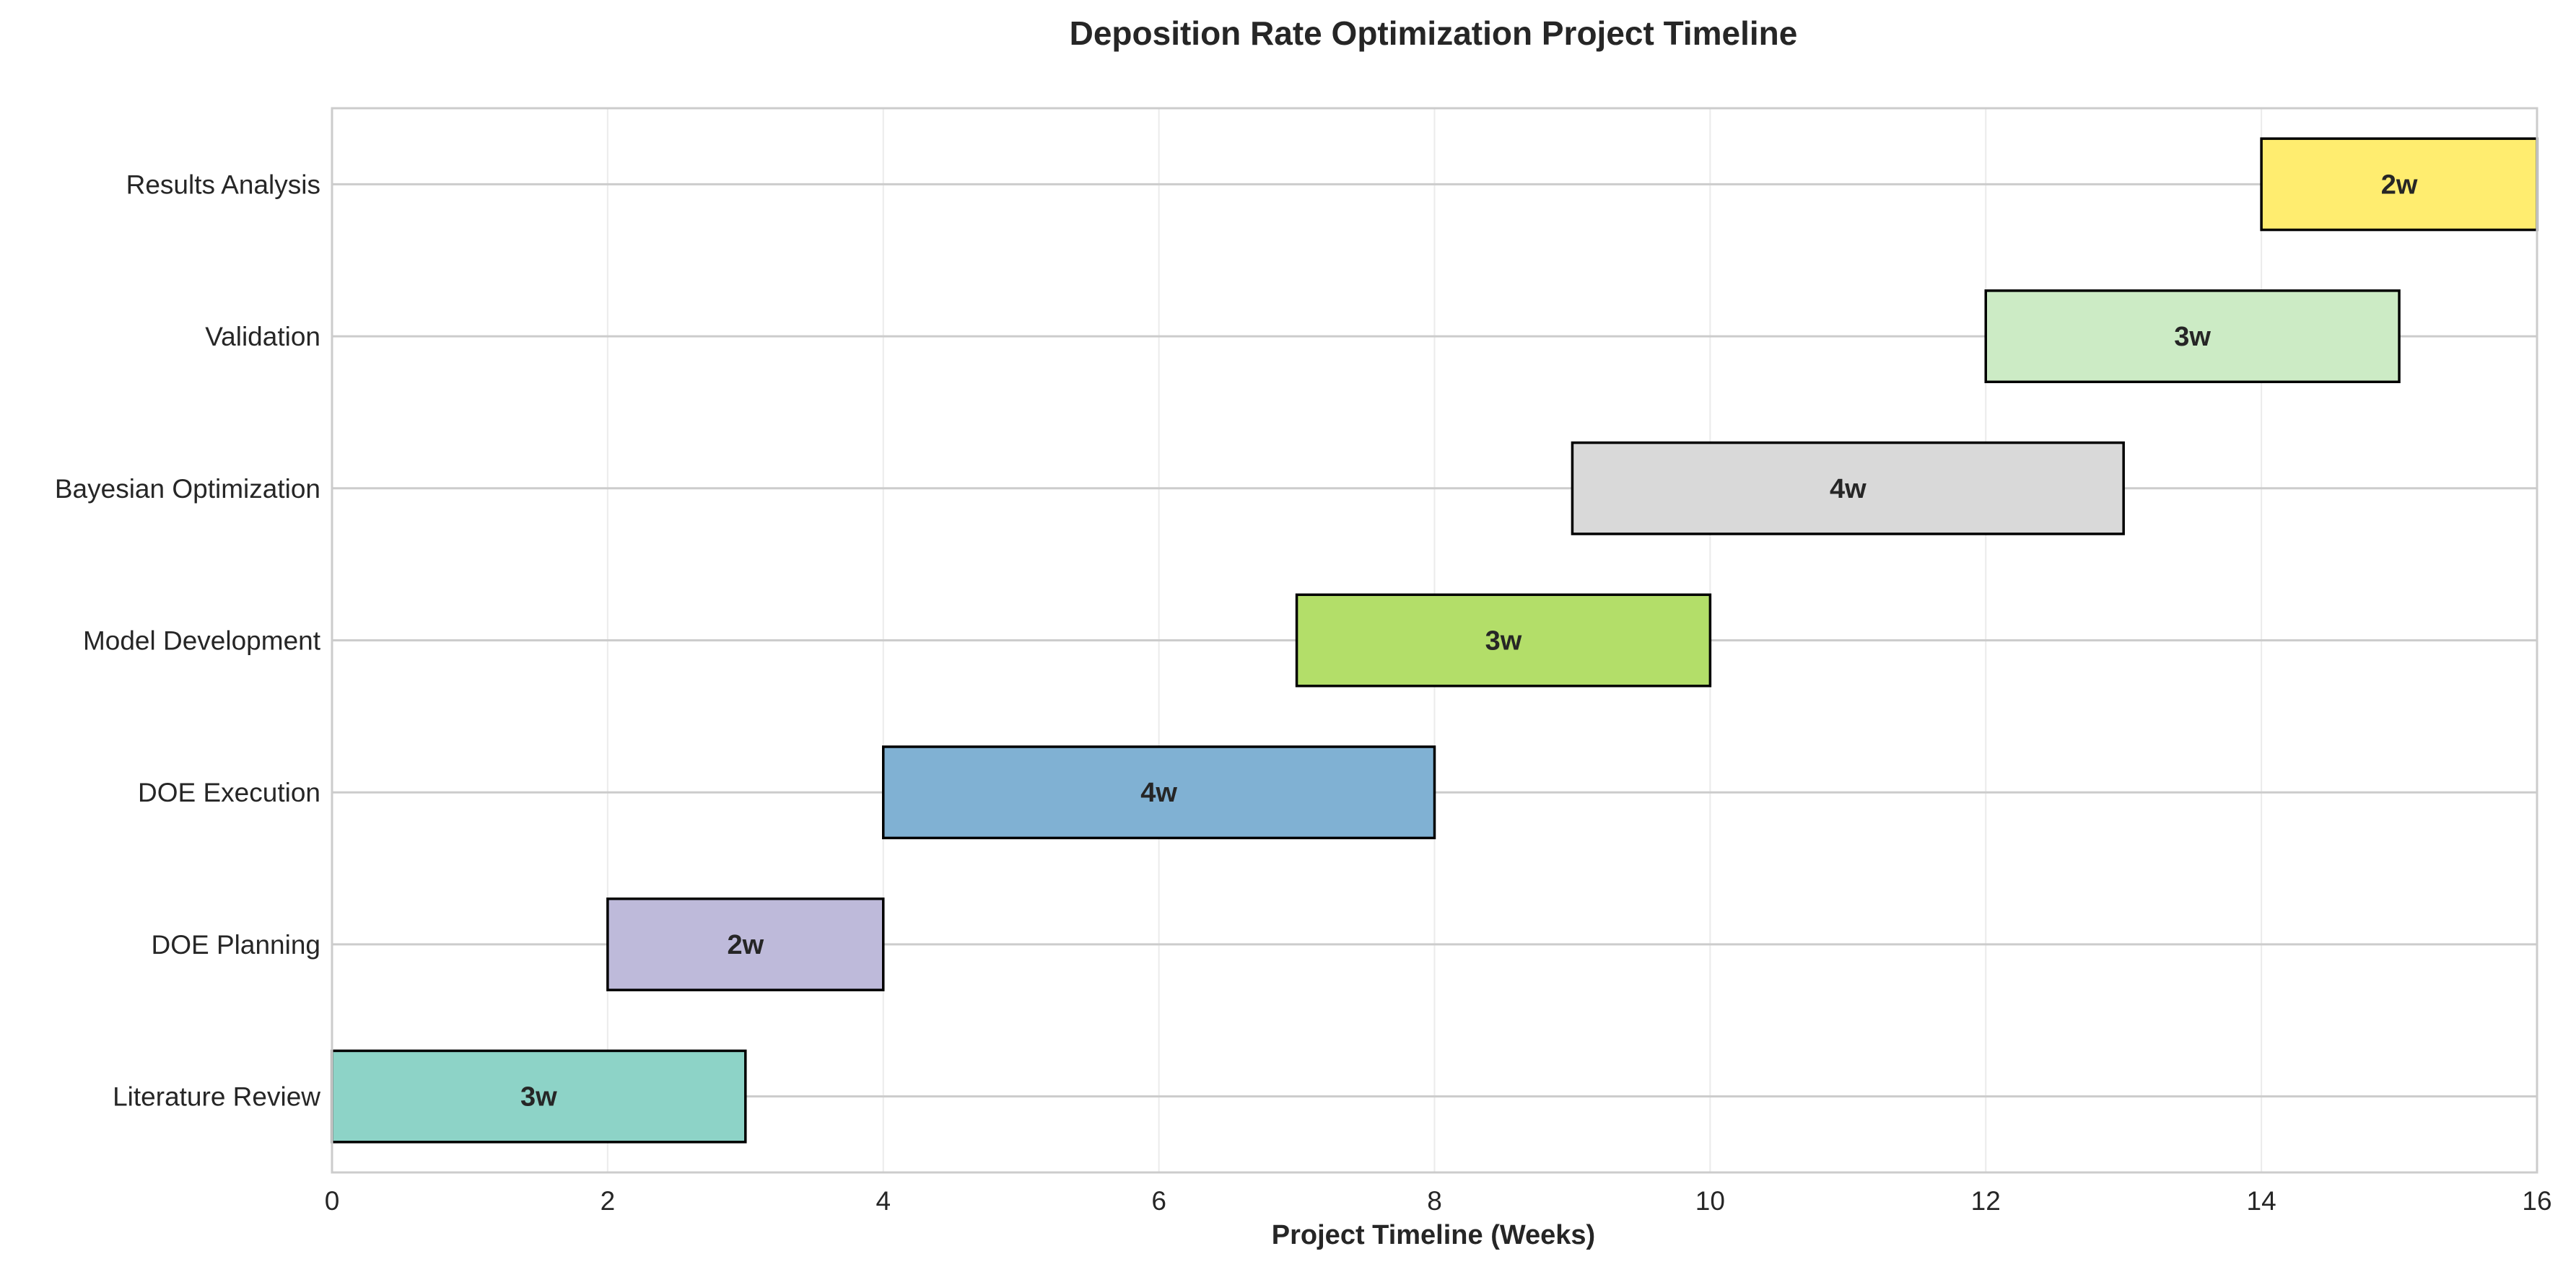 Image resolution: width=2576 pixels, height=1272 pixels. What do you see at coordinates (2261, 1201) in the screenshot?
I see `x-tick-label: 14` at bounding box center [2261, 1201].